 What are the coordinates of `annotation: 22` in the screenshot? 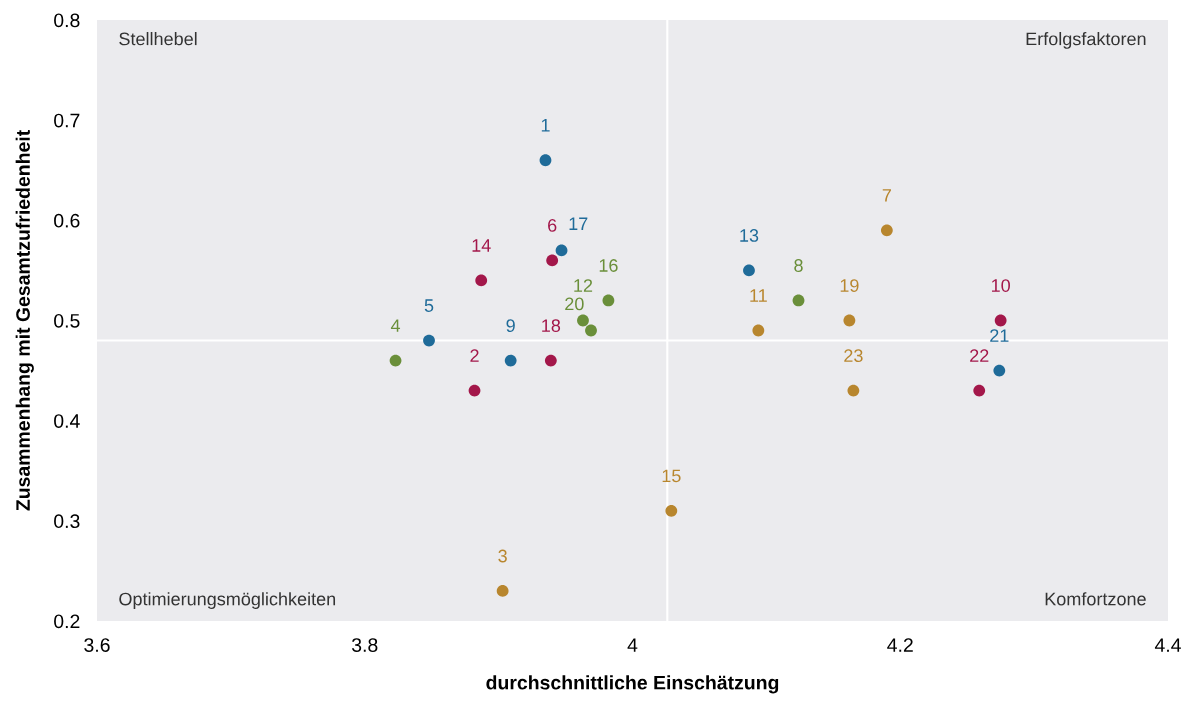 It's located at (979, 355).